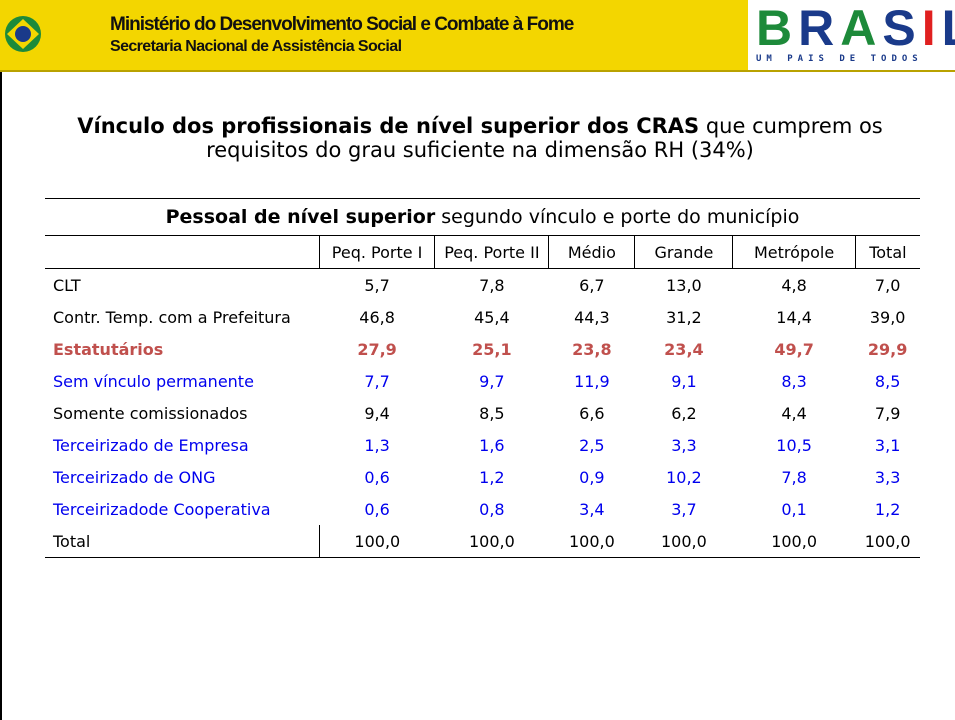  What do you see at coordinates (162, 509) in the screenshot?
I see `row-label: Terceirizadode Cooperativa` at bounding box center [162, 509].